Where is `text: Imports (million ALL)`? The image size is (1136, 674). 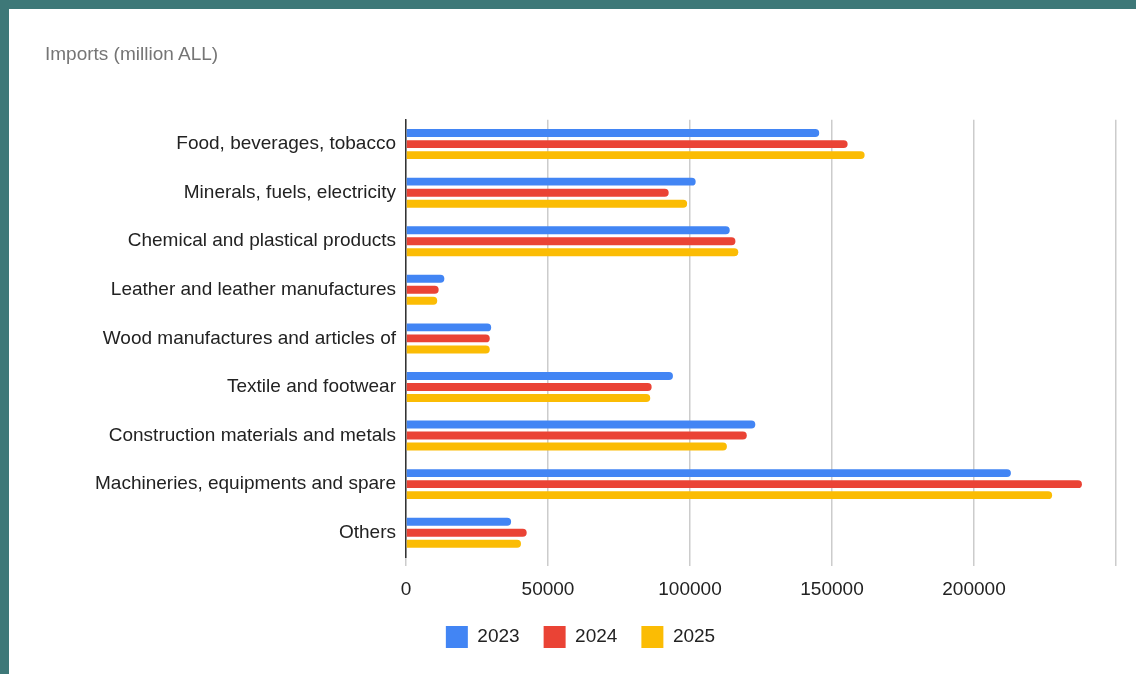
text: Imports (million ALL) is located at coordinates (132, 53).